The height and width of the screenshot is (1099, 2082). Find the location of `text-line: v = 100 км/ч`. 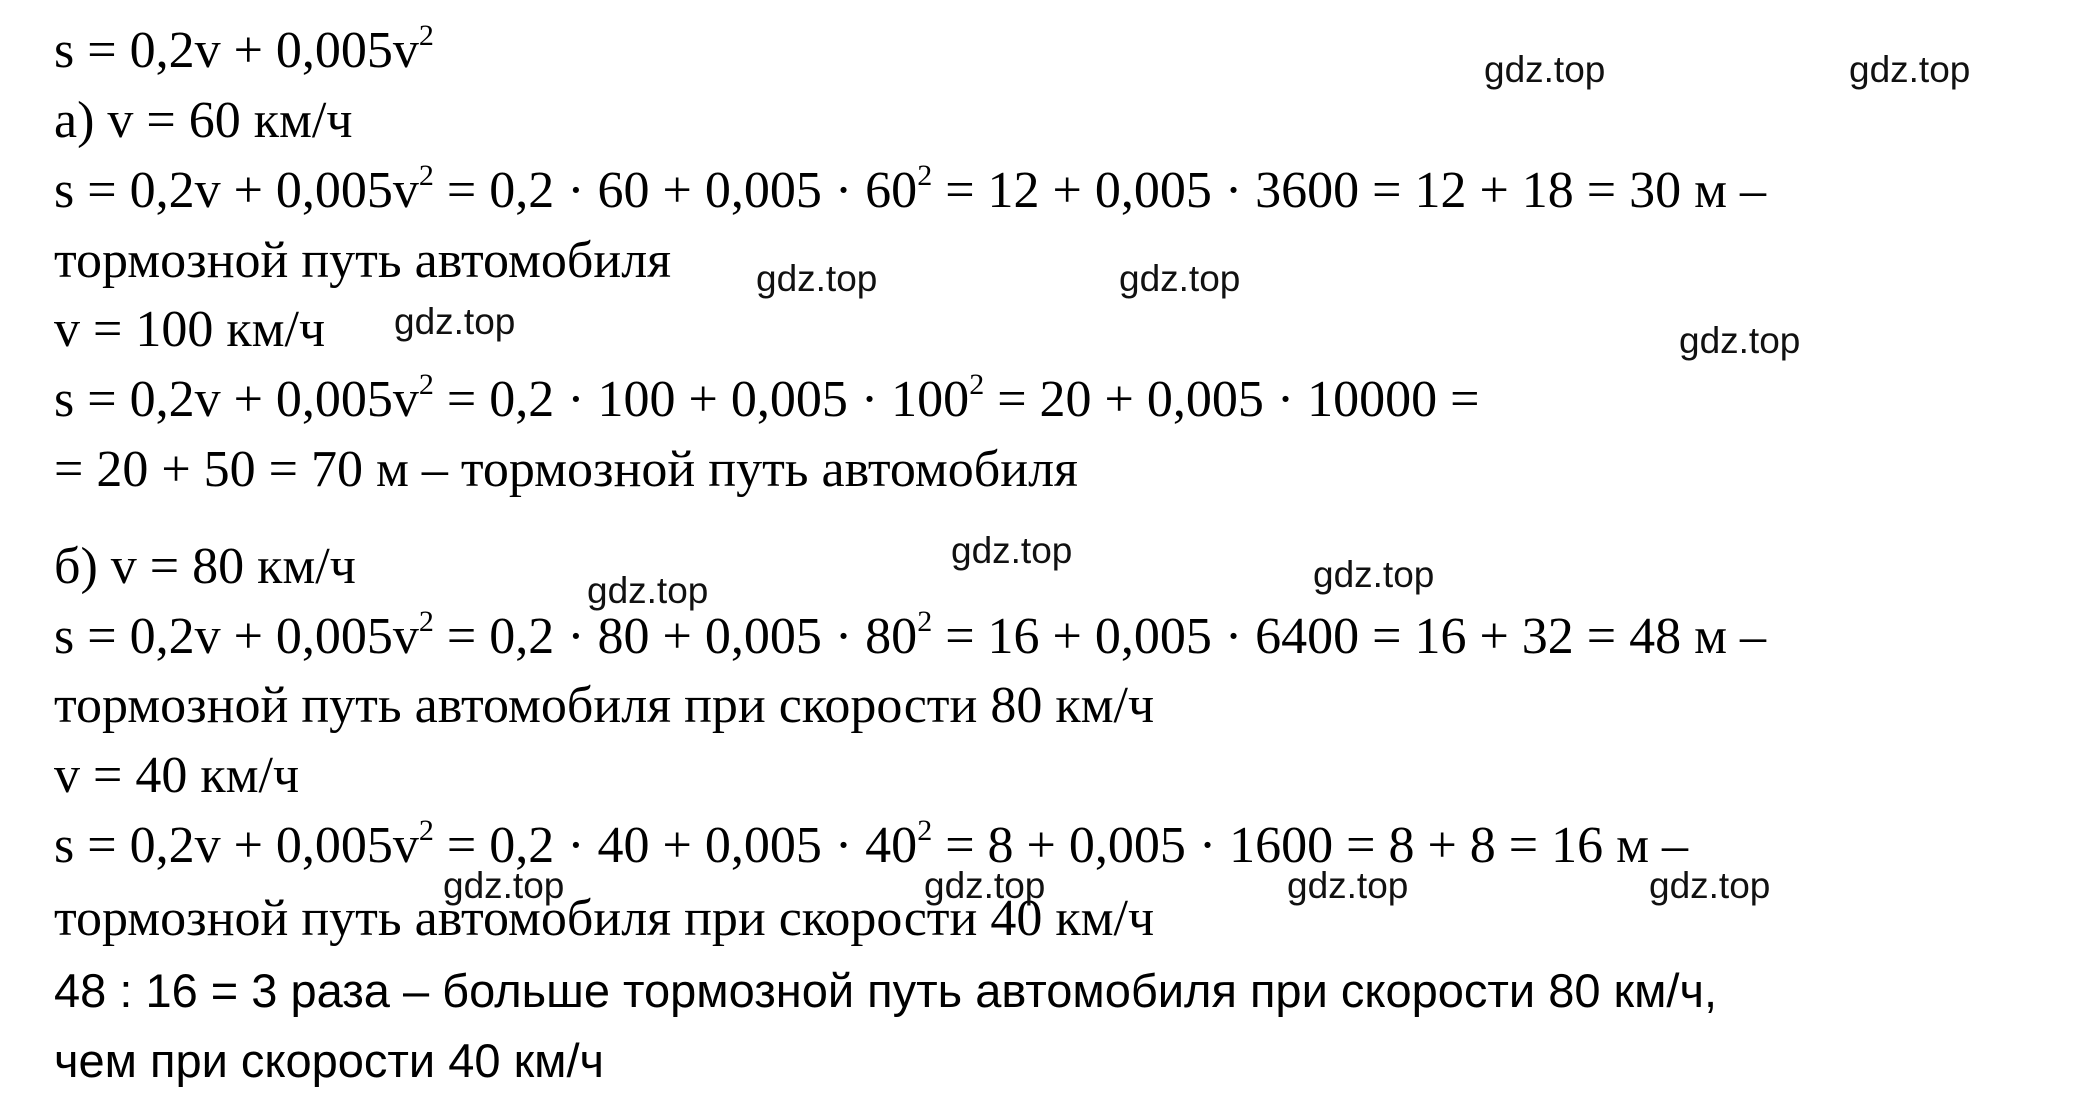

text-line: v = 100 км/ч is located at coordinates (189, 330).